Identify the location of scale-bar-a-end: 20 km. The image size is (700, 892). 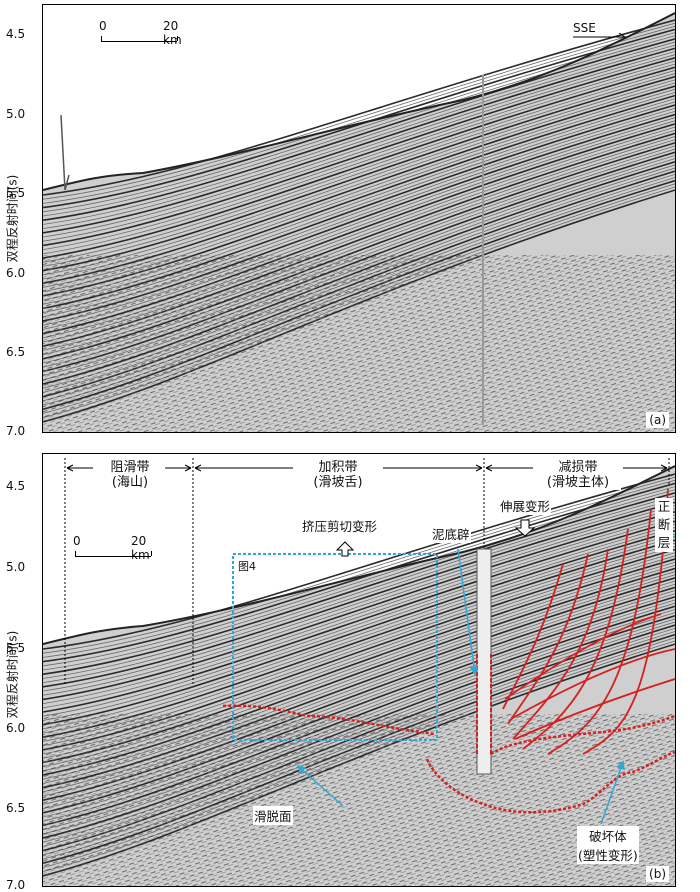
(178, 33).